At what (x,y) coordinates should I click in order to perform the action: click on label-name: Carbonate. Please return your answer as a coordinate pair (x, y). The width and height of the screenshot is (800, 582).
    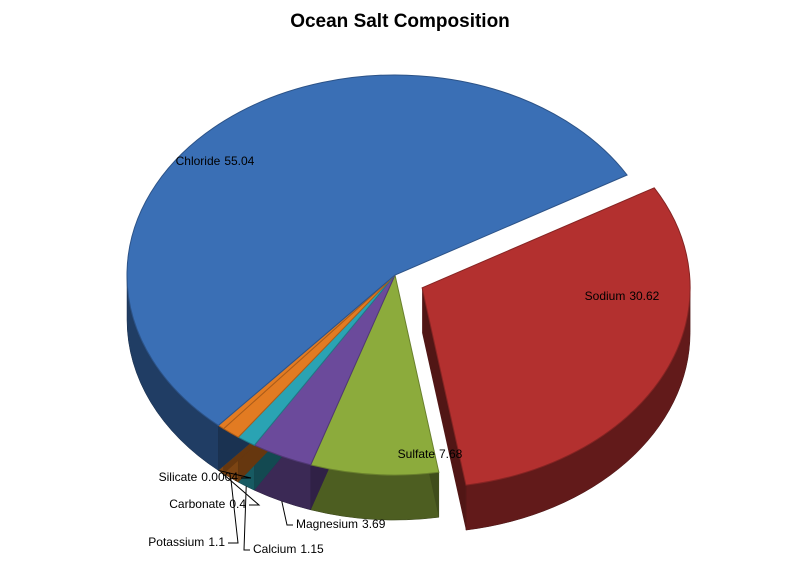
    Looking at the image, I should click on (197, 504).